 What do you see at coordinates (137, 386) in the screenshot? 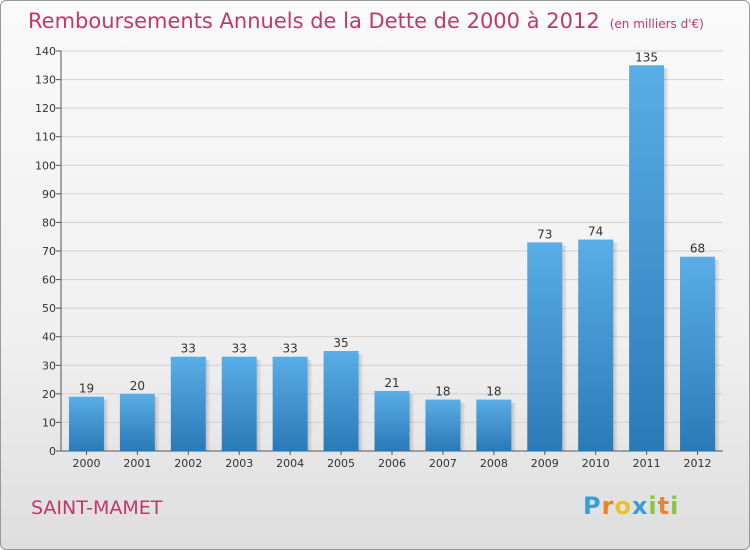
I see `bar-value-label: 20` at bounding box center [137, 386].